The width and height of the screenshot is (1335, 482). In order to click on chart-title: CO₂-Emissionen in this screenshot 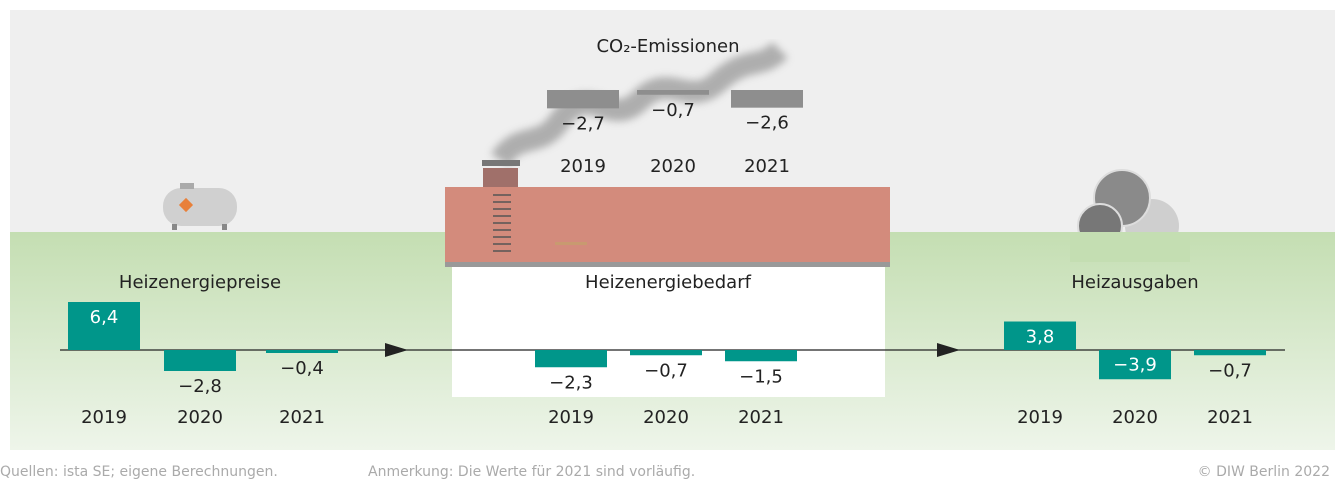, I will do `click(667, 46)`.